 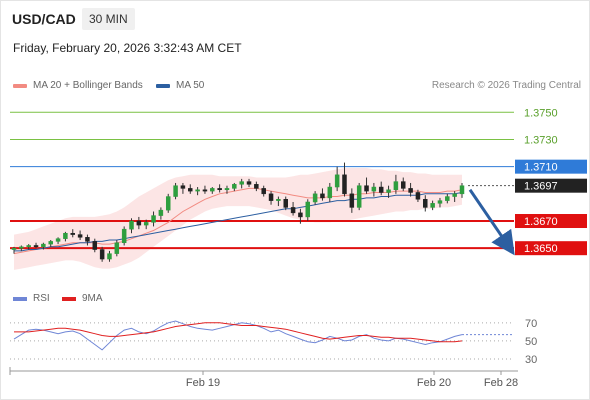 I want to click on level-label-3: 1.3670, so click(x=541, y=222).